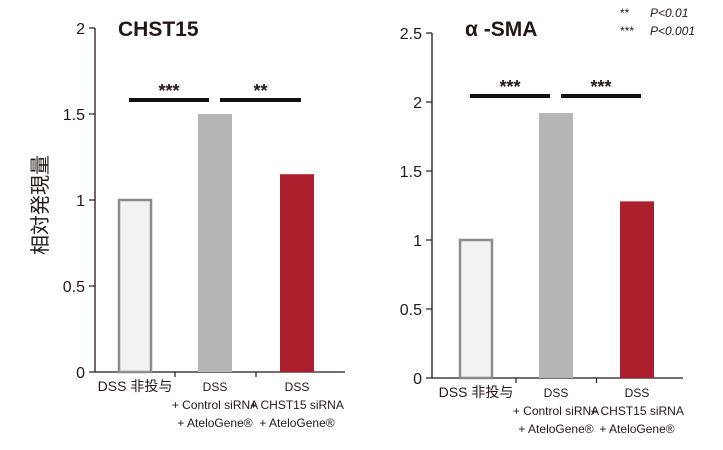 This screenshot has width=723, height=450. What do you see at coordinates (669, 13) in the screenshot?
I see `legend-text-1: P<0.01` at bounding box center [669, 13].